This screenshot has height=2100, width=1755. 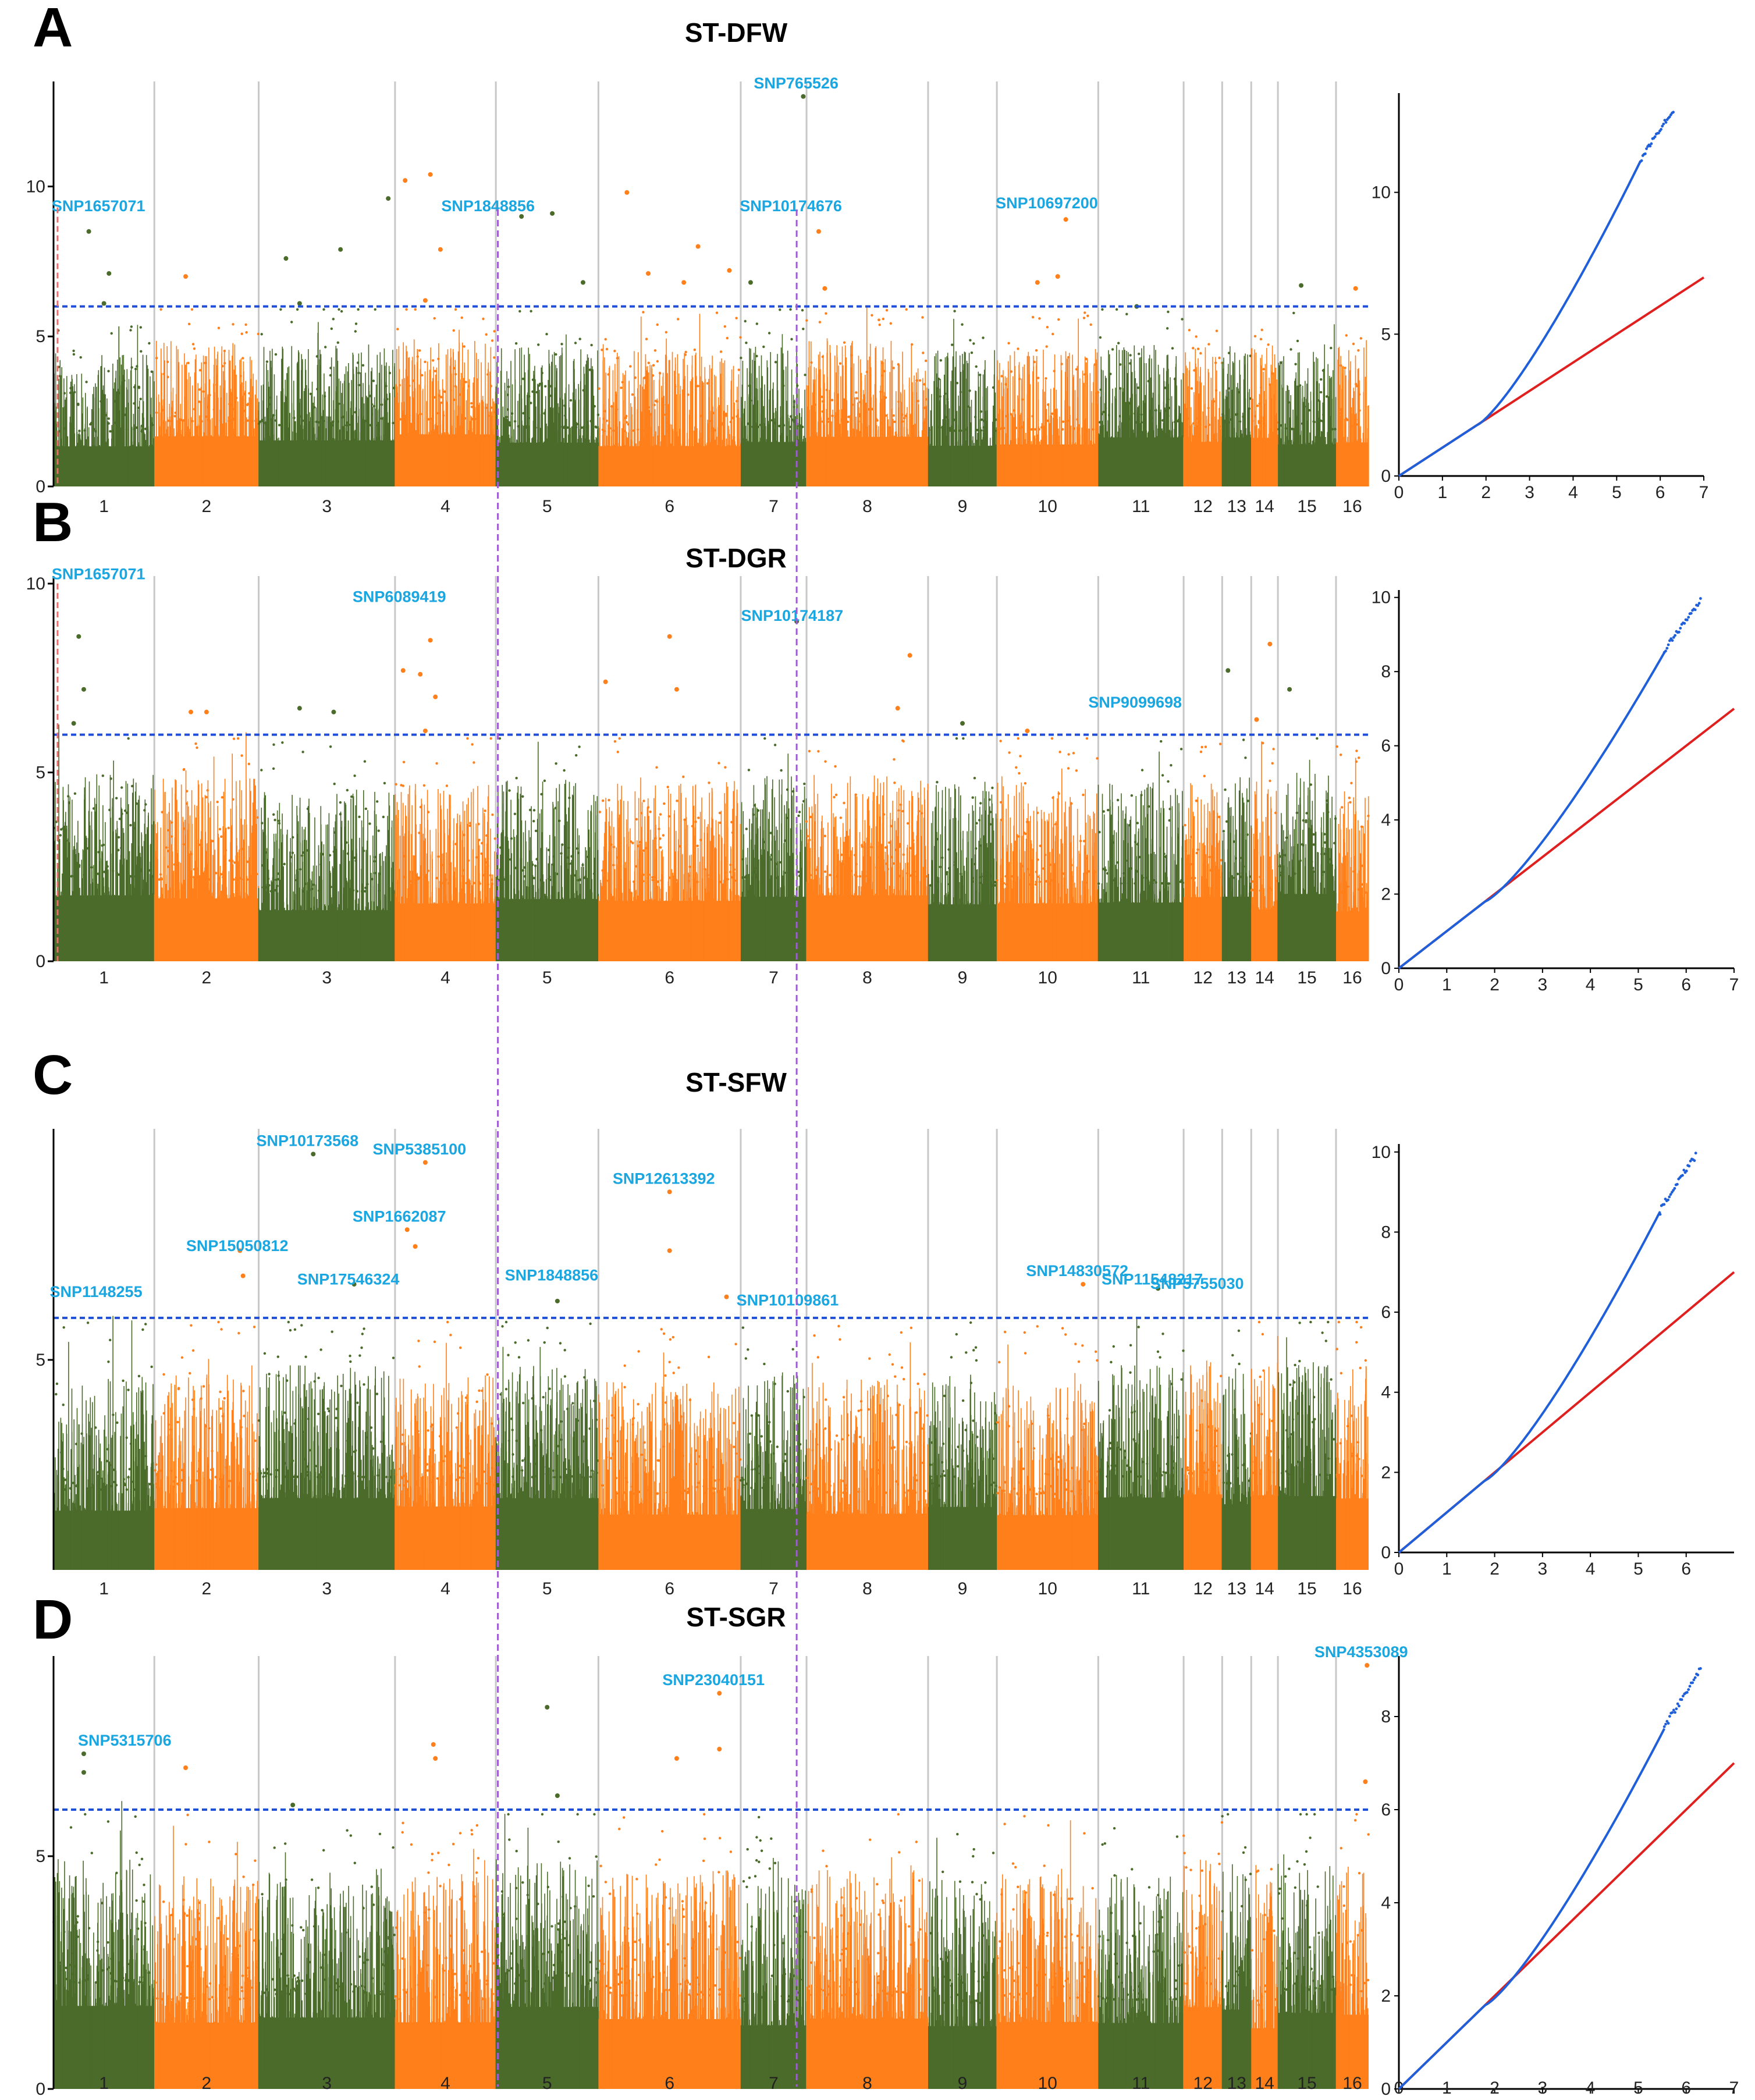 What do you see at coordinates (1203, 2084) in the screenshot?
I see `chromosome-label: 12` at bounding box center [1203, 2084].